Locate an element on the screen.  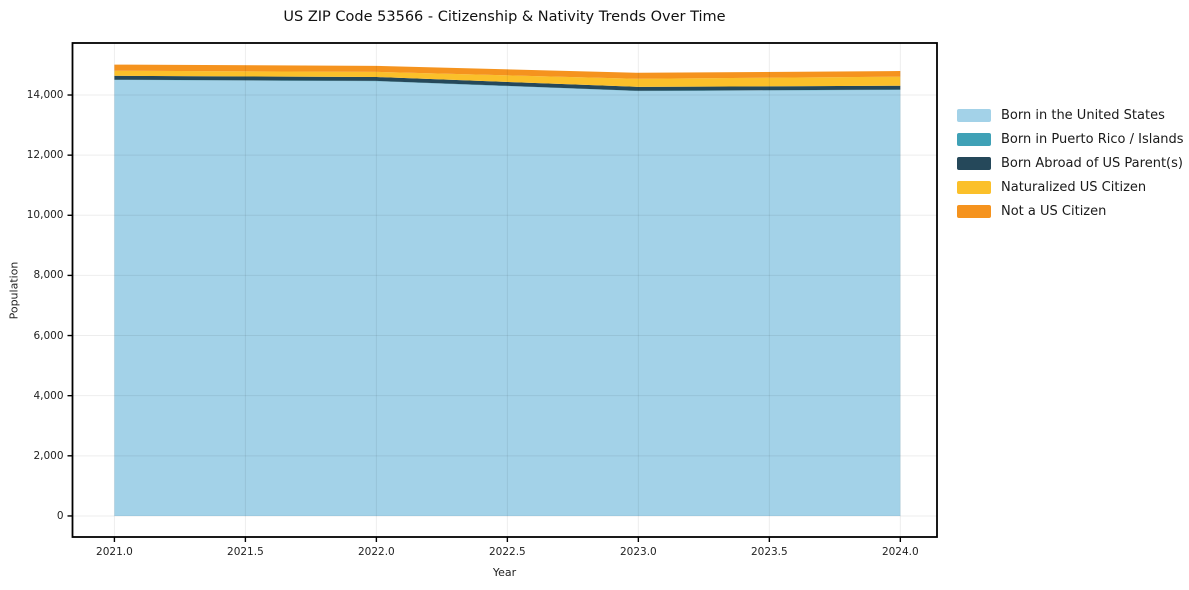
x-tick-label: 2022.5 is located at coordinates (507, 552).